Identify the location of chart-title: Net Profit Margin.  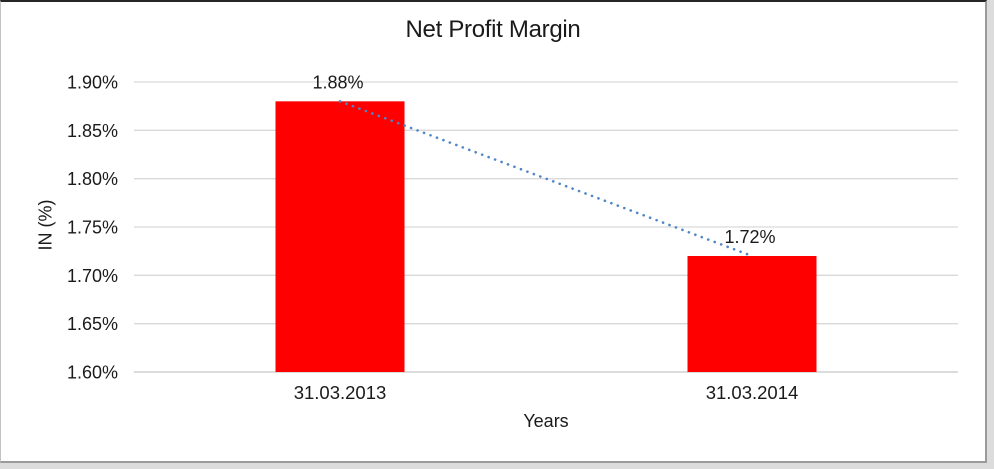
(493, 29).